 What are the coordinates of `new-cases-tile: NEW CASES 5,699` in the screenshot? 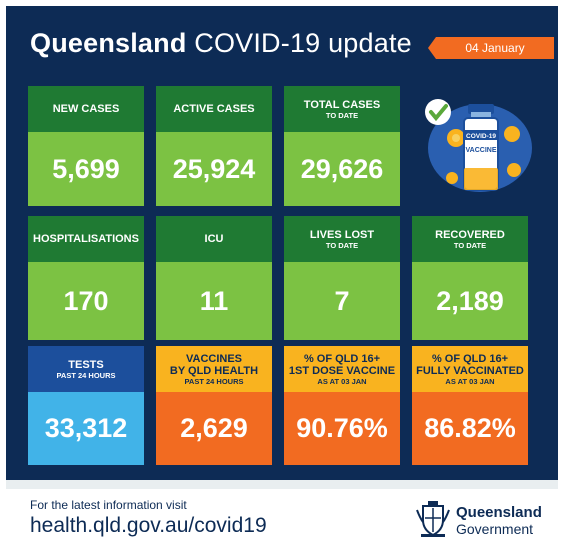 It's located at (86, 146).